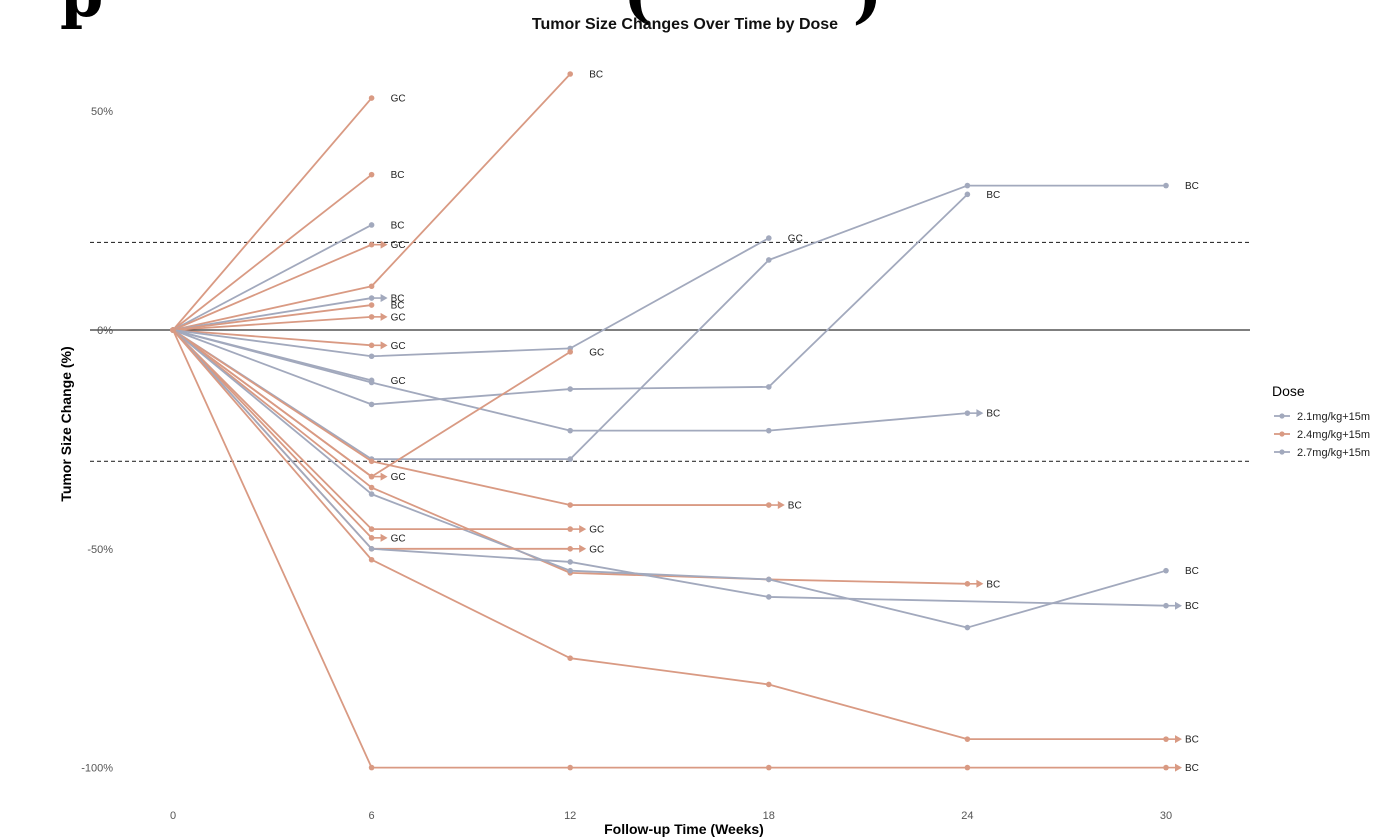 Image resolution: width=1377 pixels, height=839 pixels. I want to click on partial-title-right: (, so click(637, 15).